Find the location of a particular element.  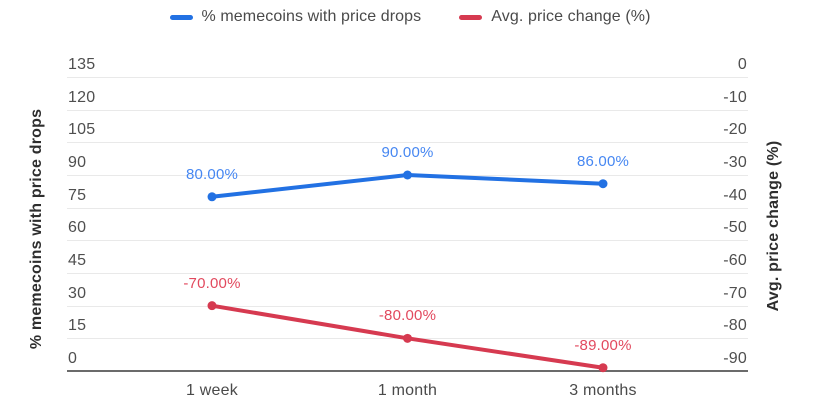

value-label: 86.00% is located at coordinates (603, 161).